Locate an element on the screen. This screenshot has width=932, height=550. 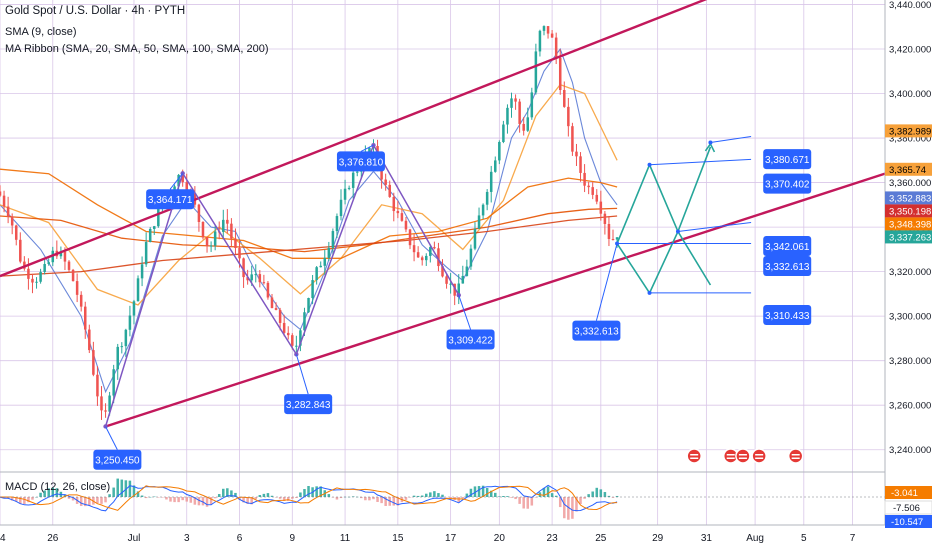
symbol-title: Gold Spot / U.S. Dollar · 4h · PYTH is located at coordinates (95, 11).